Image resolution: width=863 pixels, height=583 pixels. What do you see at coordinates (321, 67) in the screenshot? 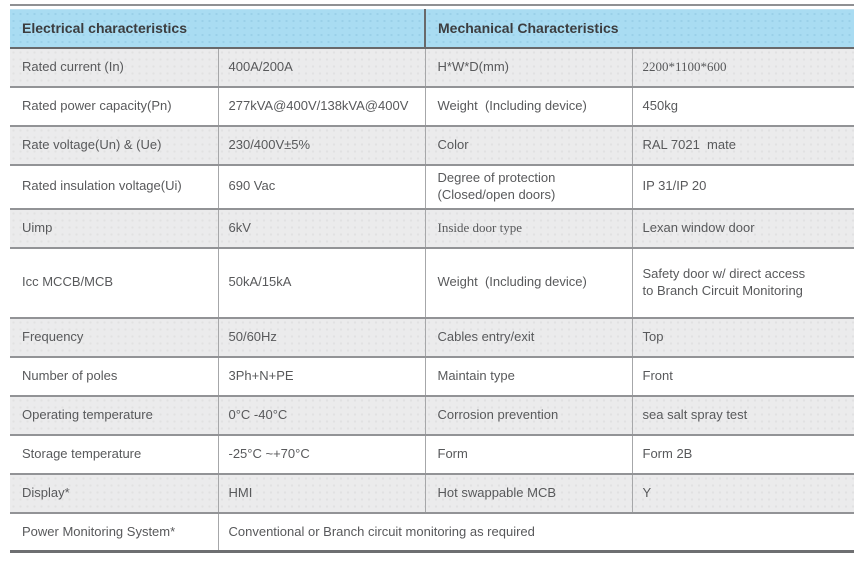
I see `electrical-value: 400A/200A` at bounding box center [321, 67].